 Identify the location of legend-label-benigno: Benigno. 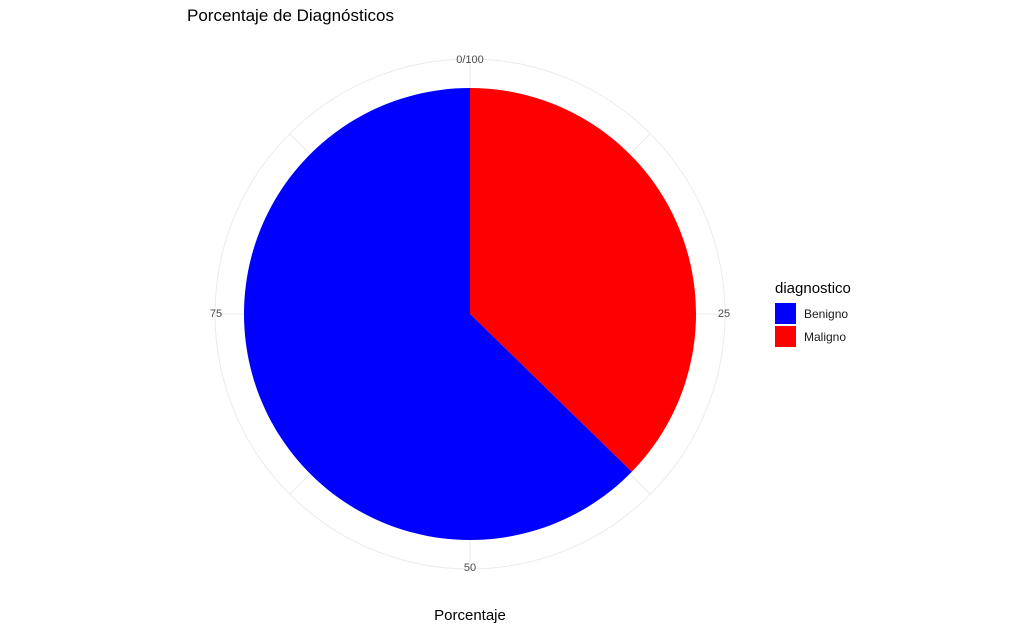
(826, 313).